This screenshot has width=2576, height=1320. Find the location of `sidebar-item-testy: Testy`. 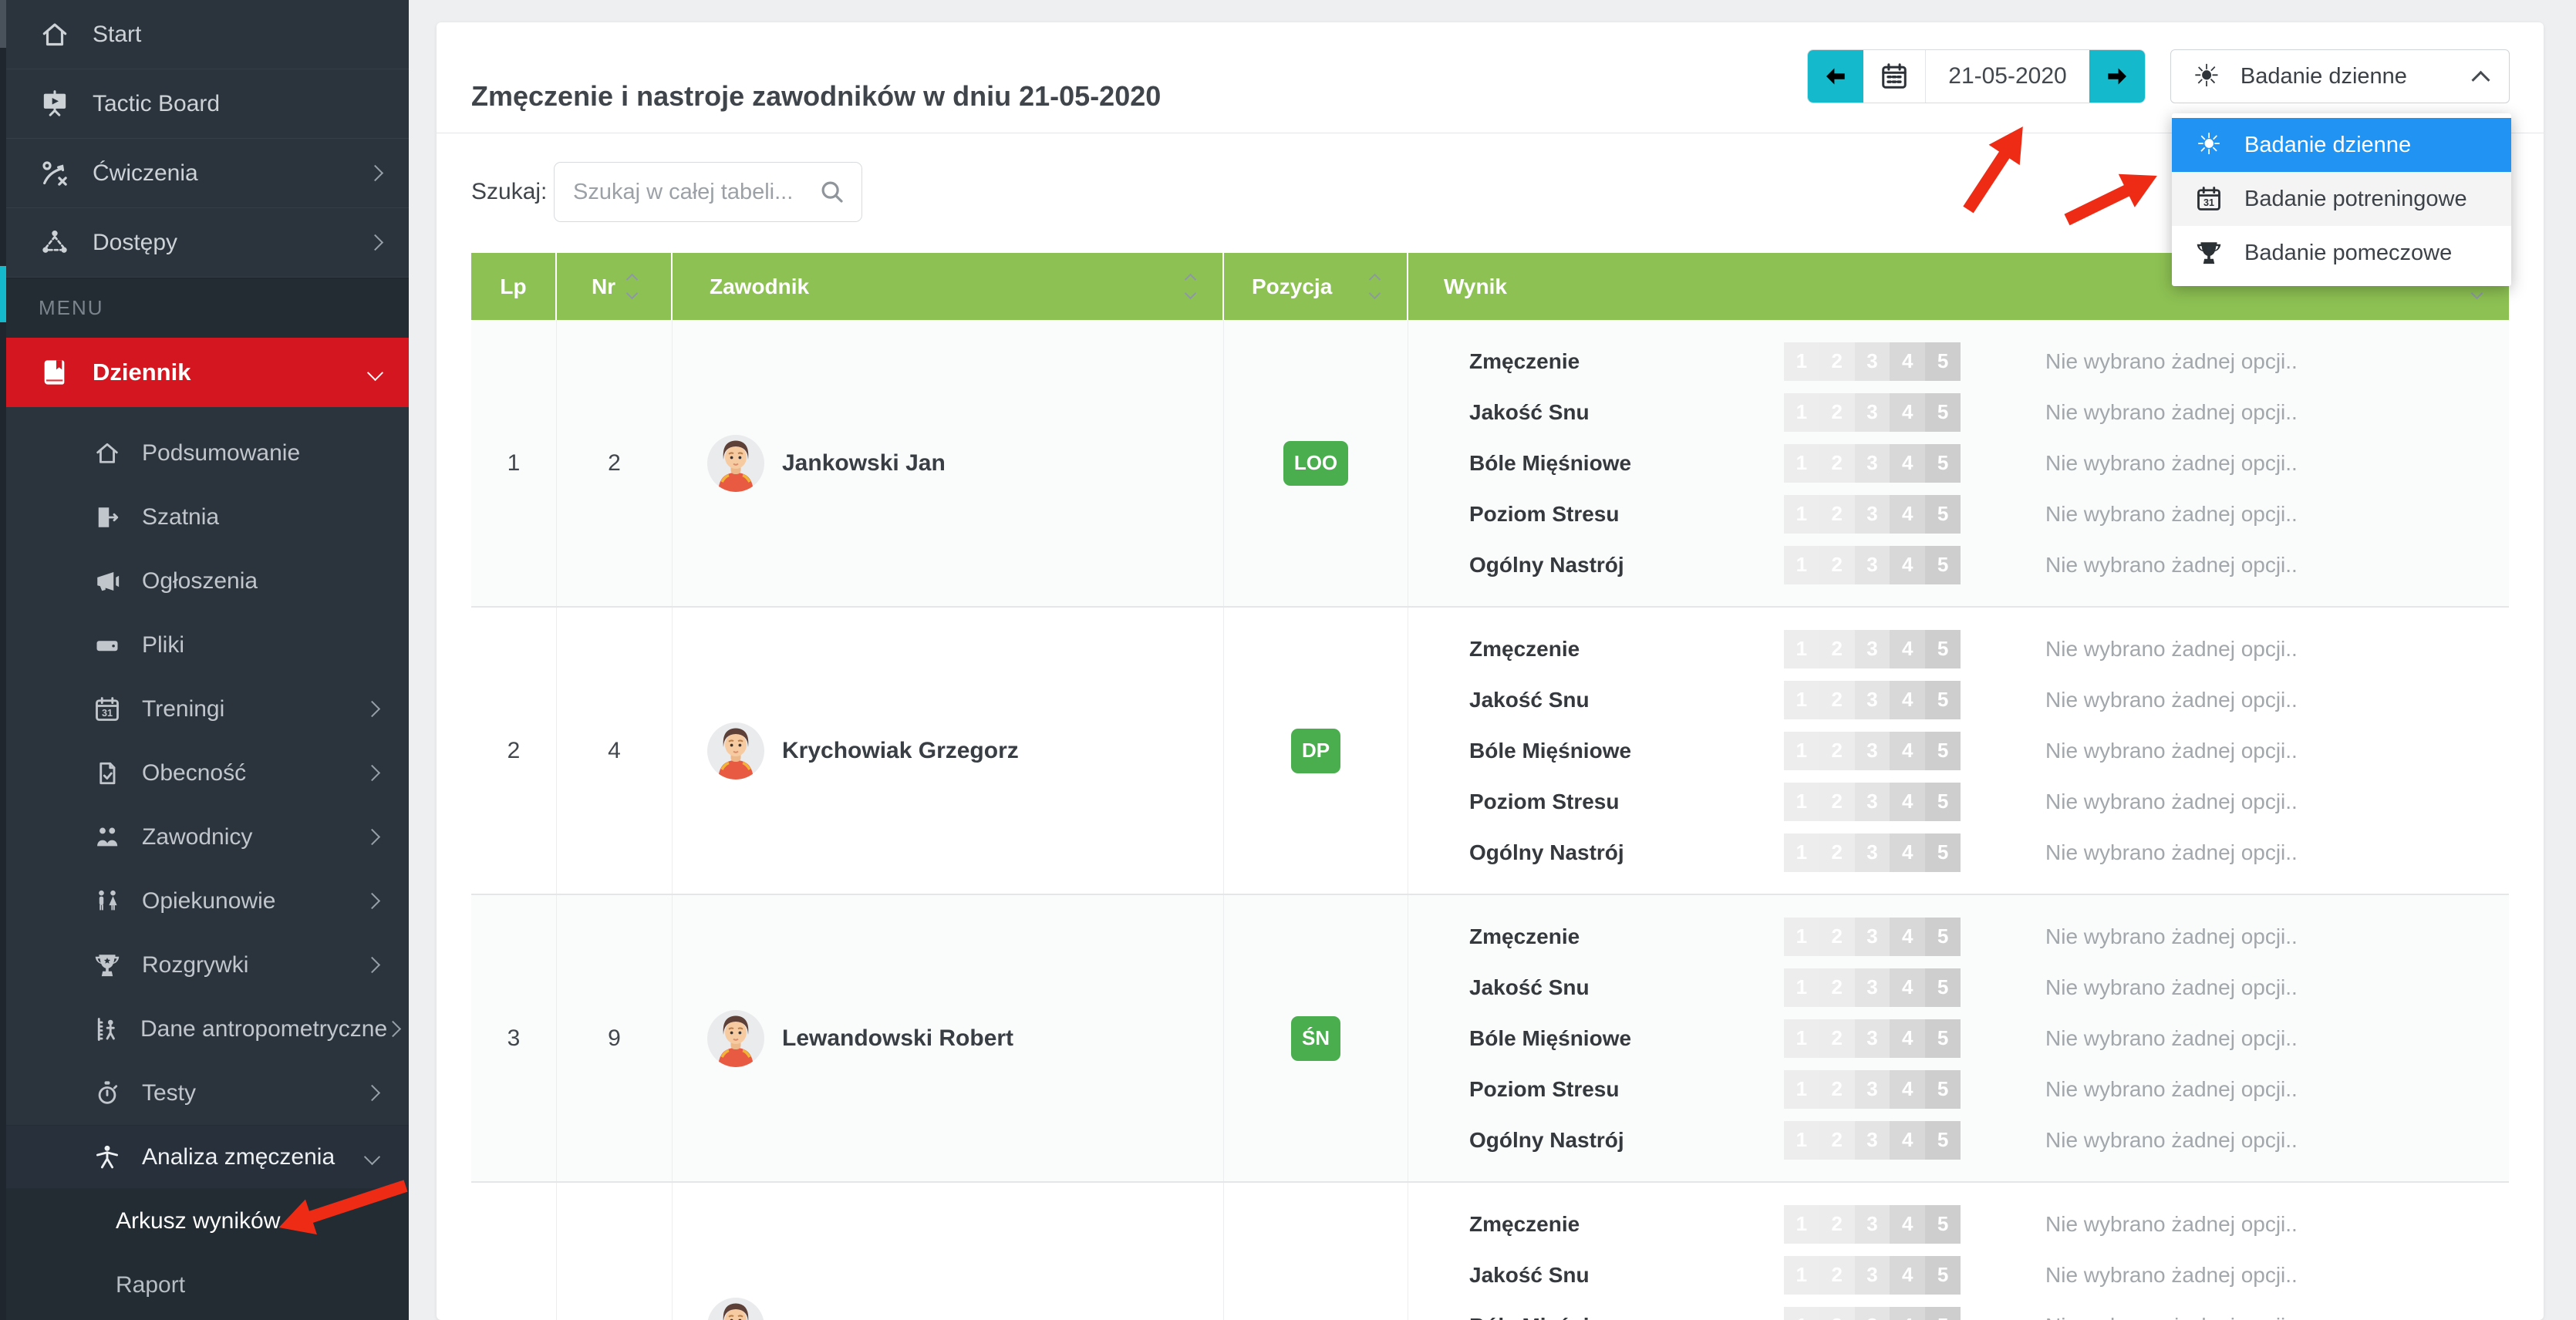

sidebar-item-testy: Testy is located at coordinates (207, 1093).